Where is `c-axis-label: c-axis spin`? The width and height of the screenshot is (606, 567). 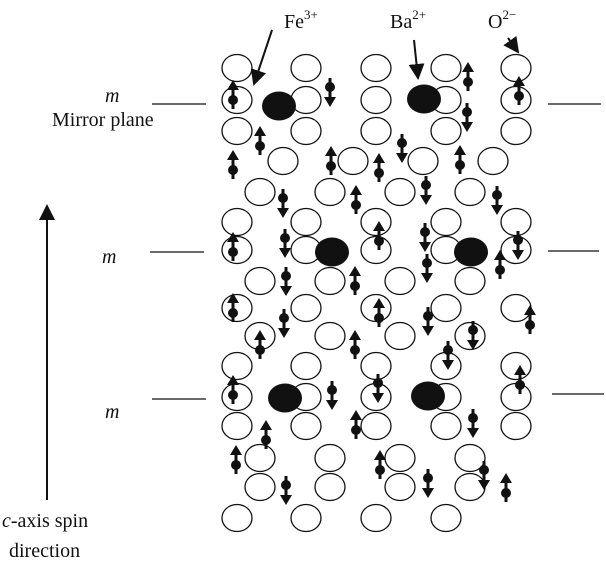
c-axis-label: c-axis spin is located at coordinates (45, 521).